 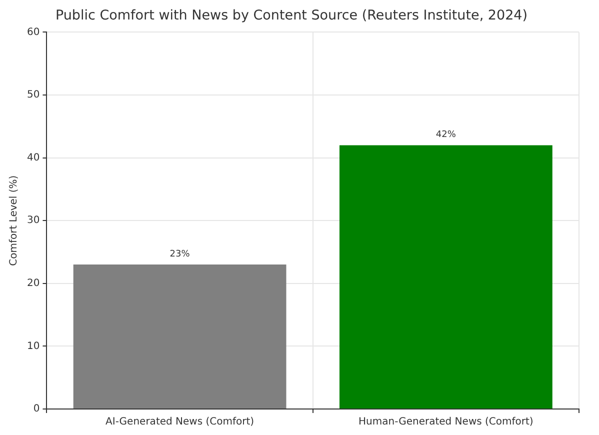 What do you see at coordinates (33, 95) in the screenshot?
I see `y-tick-label: 50` at bounding box center [33, 95].